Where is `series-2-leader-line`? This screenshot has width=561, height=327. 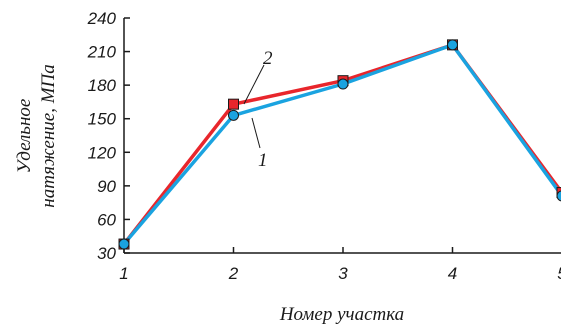
series-2-leader-line is located at coordinates (254, 84).